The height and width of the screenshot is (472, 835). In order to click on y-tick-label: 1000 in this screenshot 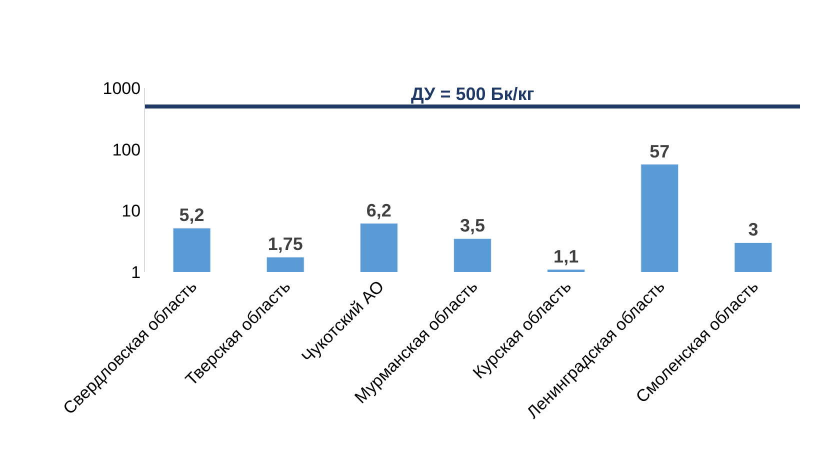, I will do `click(121, 88)`.